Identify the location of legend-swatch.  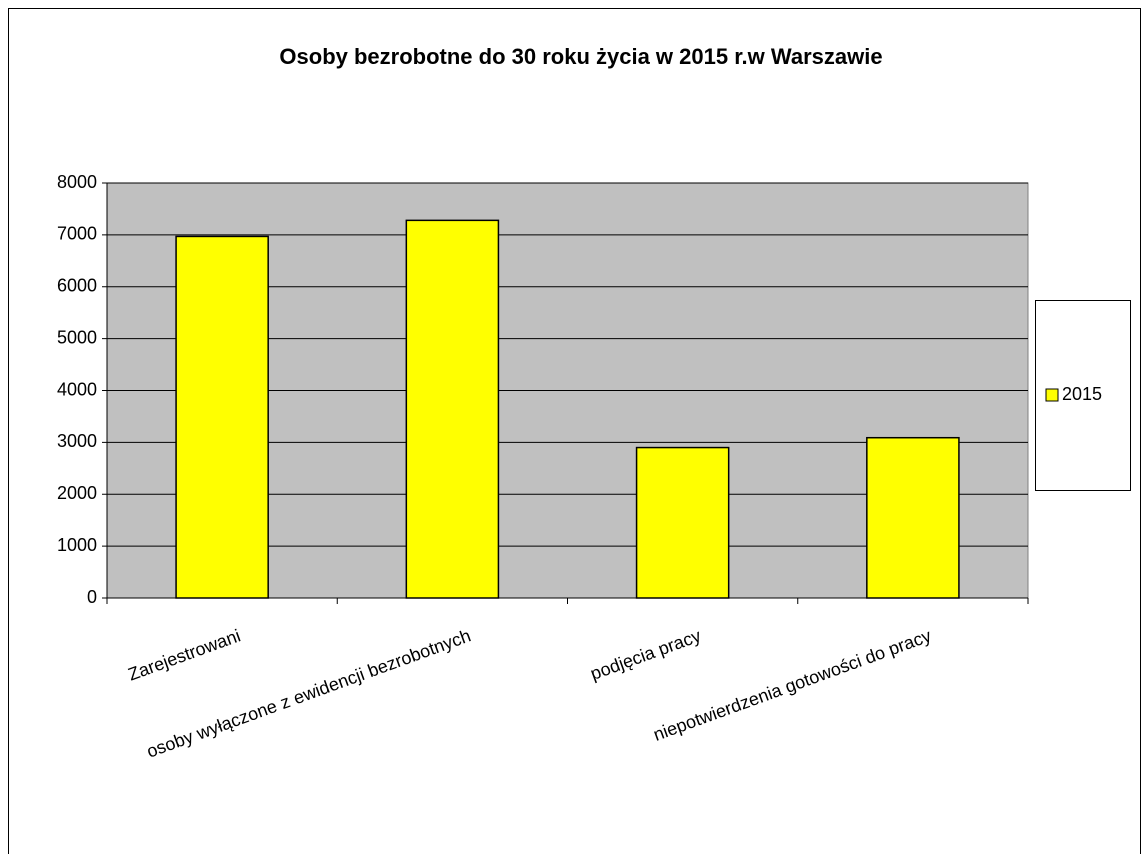
(1052, 395).